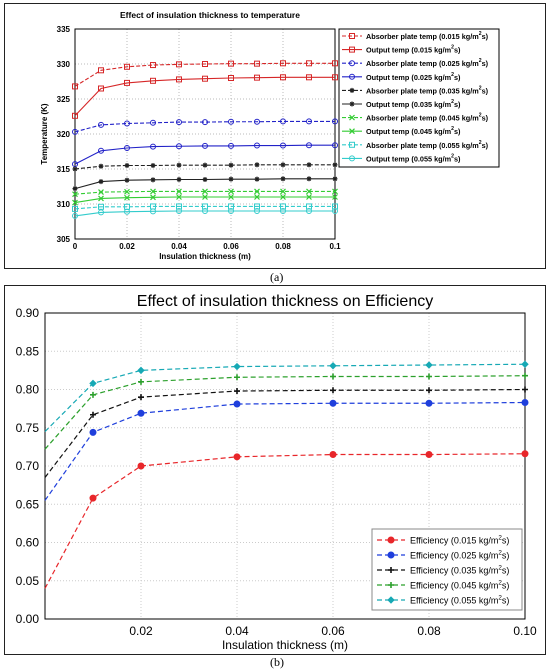 The image size is (550, 670). What do you see at coordinates (28, 543) in the screenshot?
I see `y-tick-label: 0.60` at bounding box center [28, 543].